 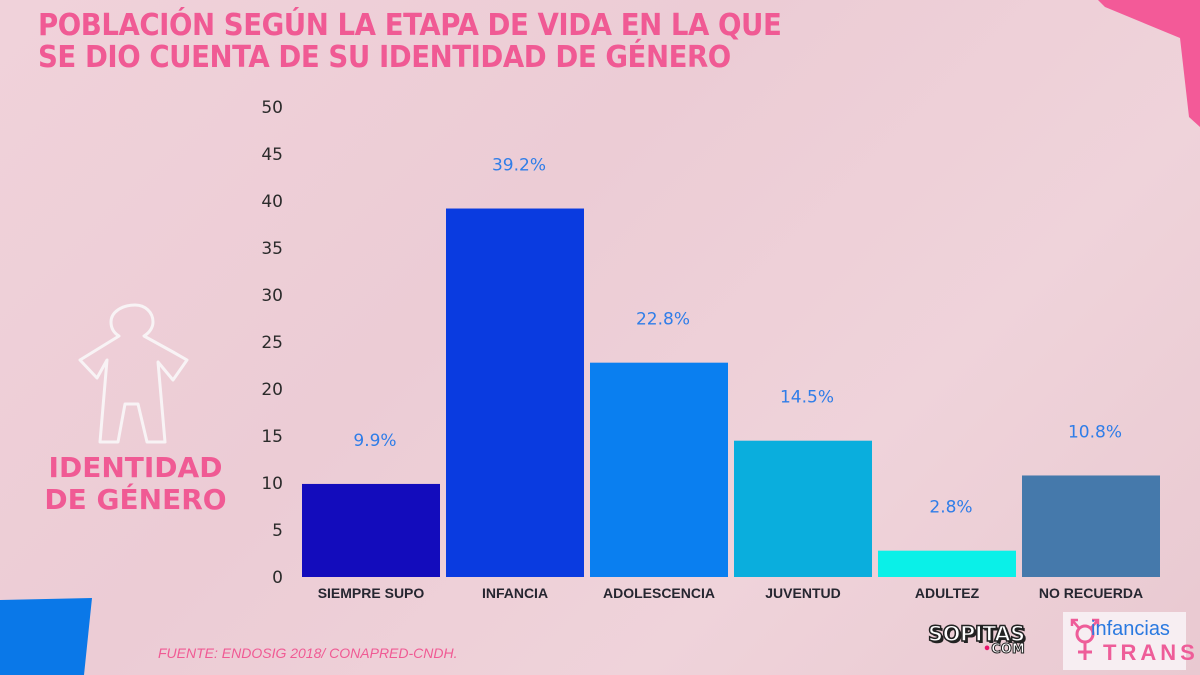 What do you see at coordinates (976, 634) in the screenshot?
I see `sopitas-logo-text: SOPITAS` at bounding box center [976, 634].